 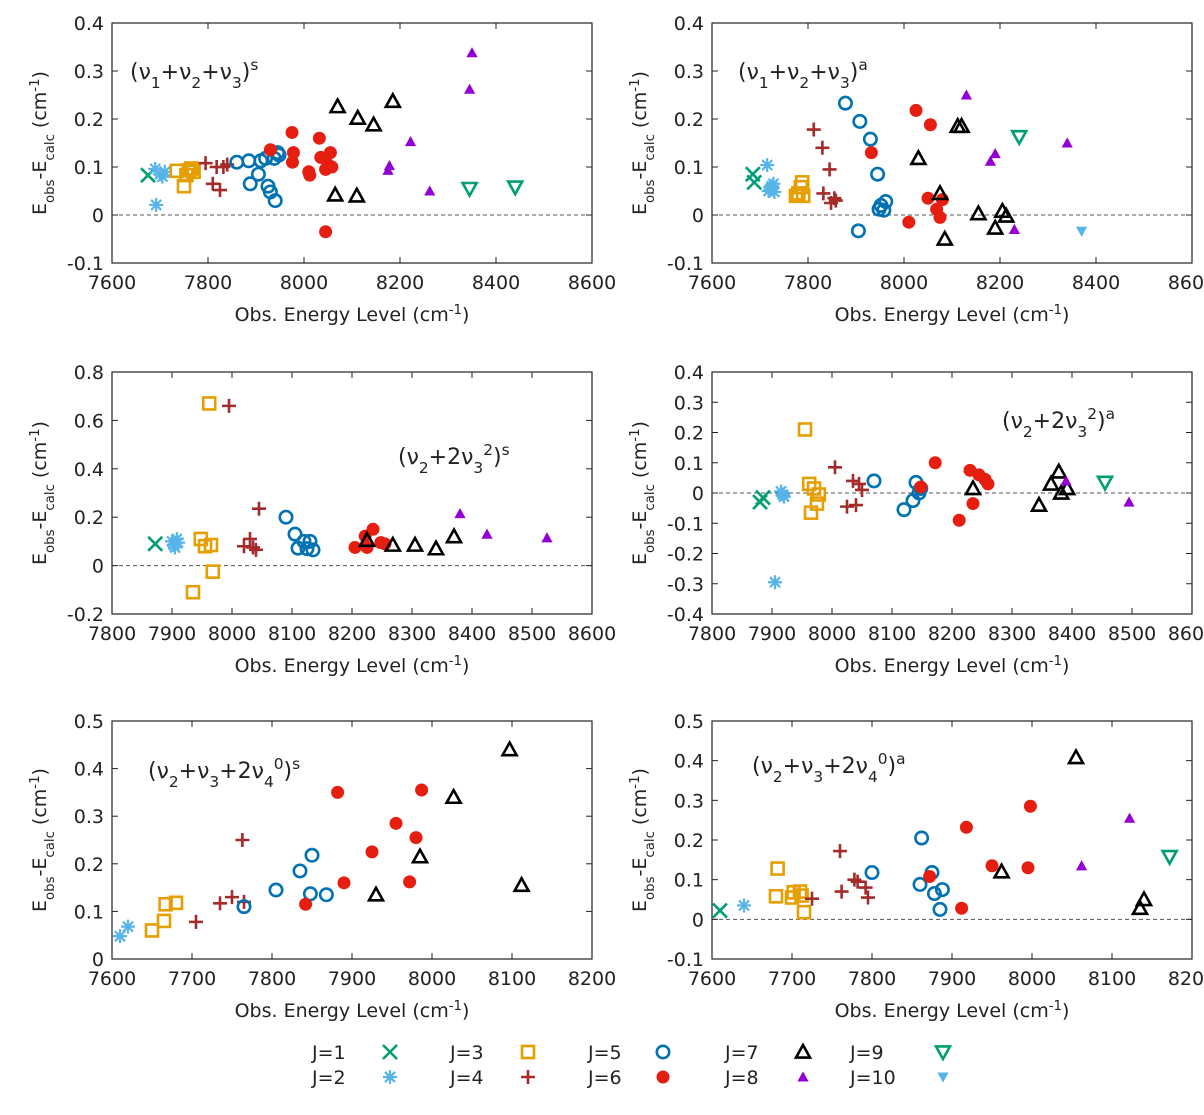 I want to click on y-tick-label: 0.2, so click(x=689, y=434).